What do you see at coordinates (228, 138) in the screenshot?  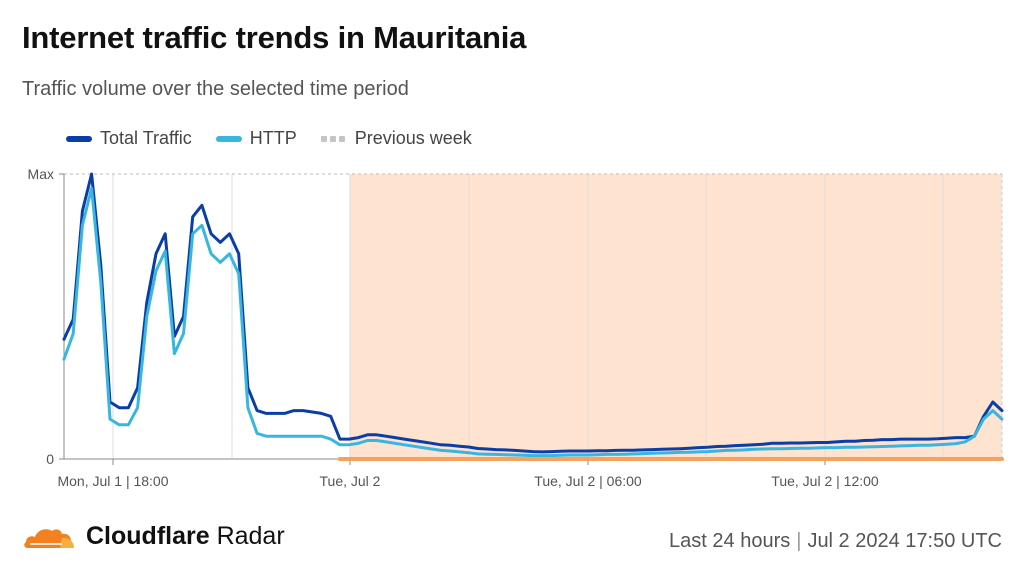 I see `legend-swatch-http` at bounding box center [228, 138].